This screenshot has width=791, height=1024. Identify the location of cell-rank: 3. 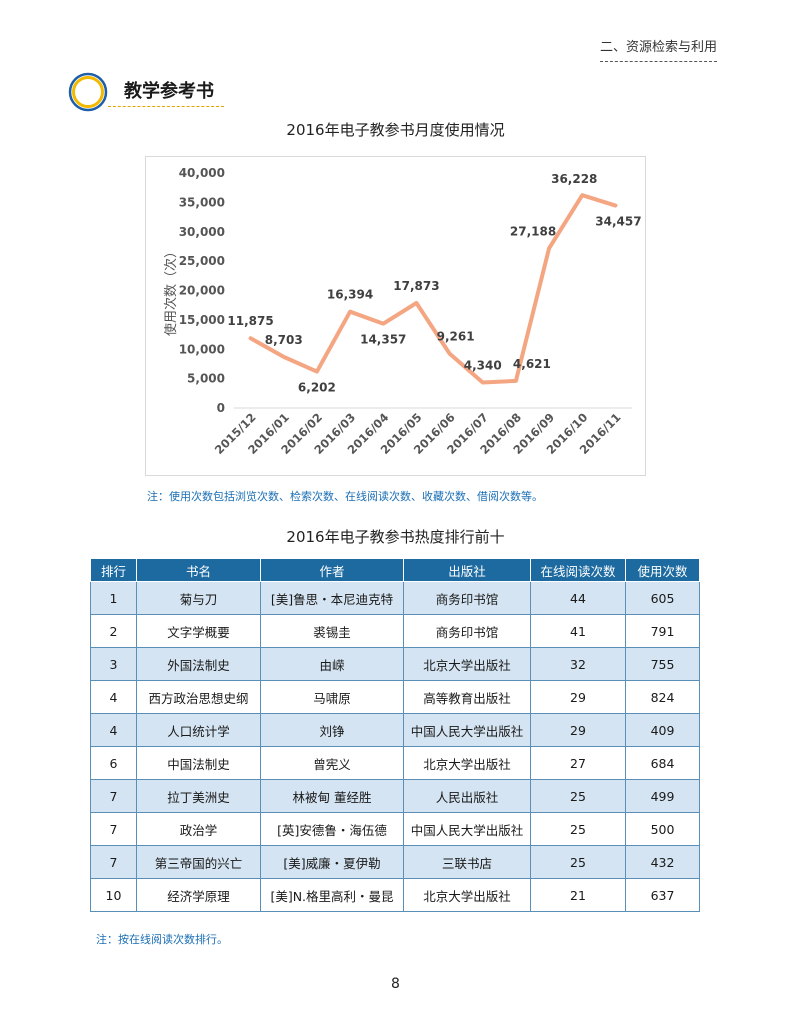
(113, 664).